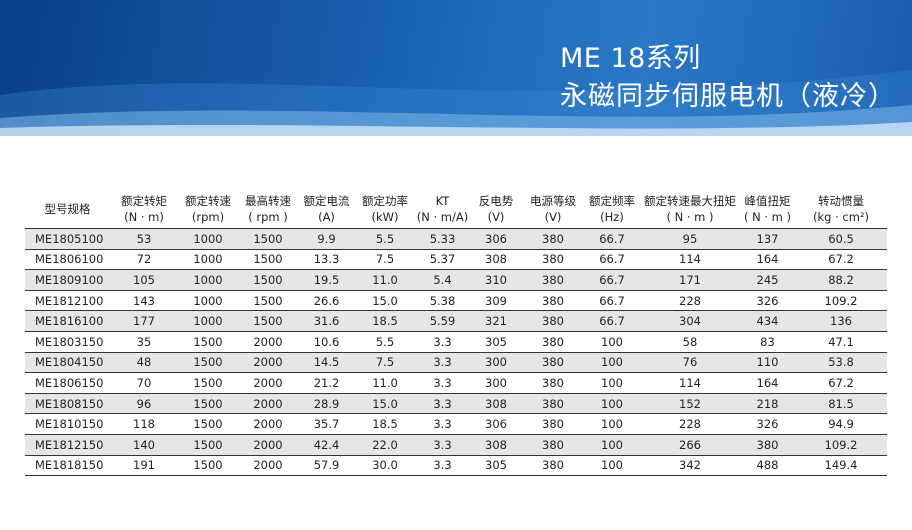 The image size is (912, 530). I want to click on column-unit: (Hz), so click(612, 217).